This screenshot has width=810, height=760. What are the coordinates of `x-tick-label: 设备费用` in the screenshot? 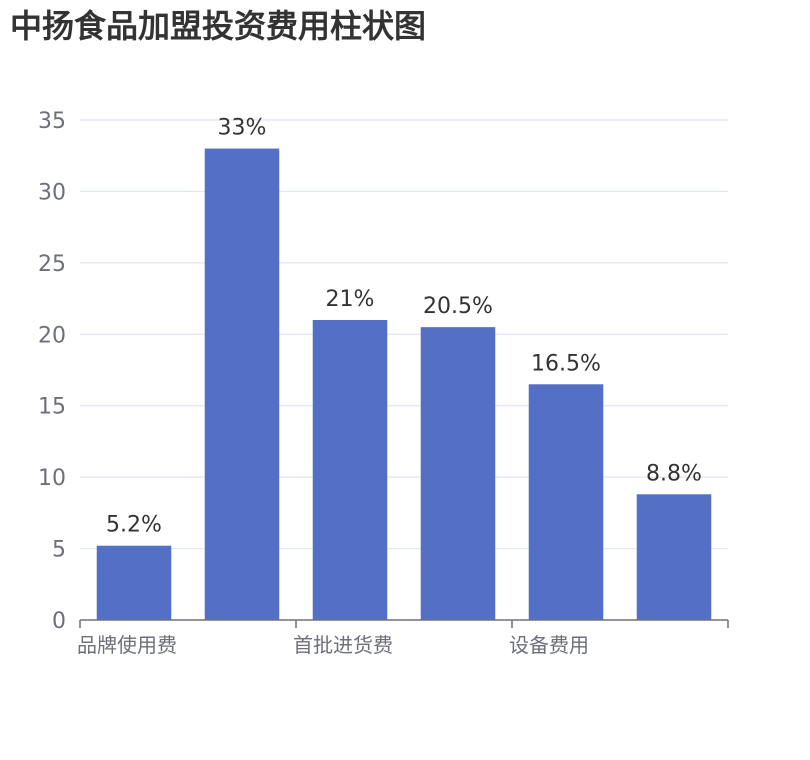 It's located at (549, 645).